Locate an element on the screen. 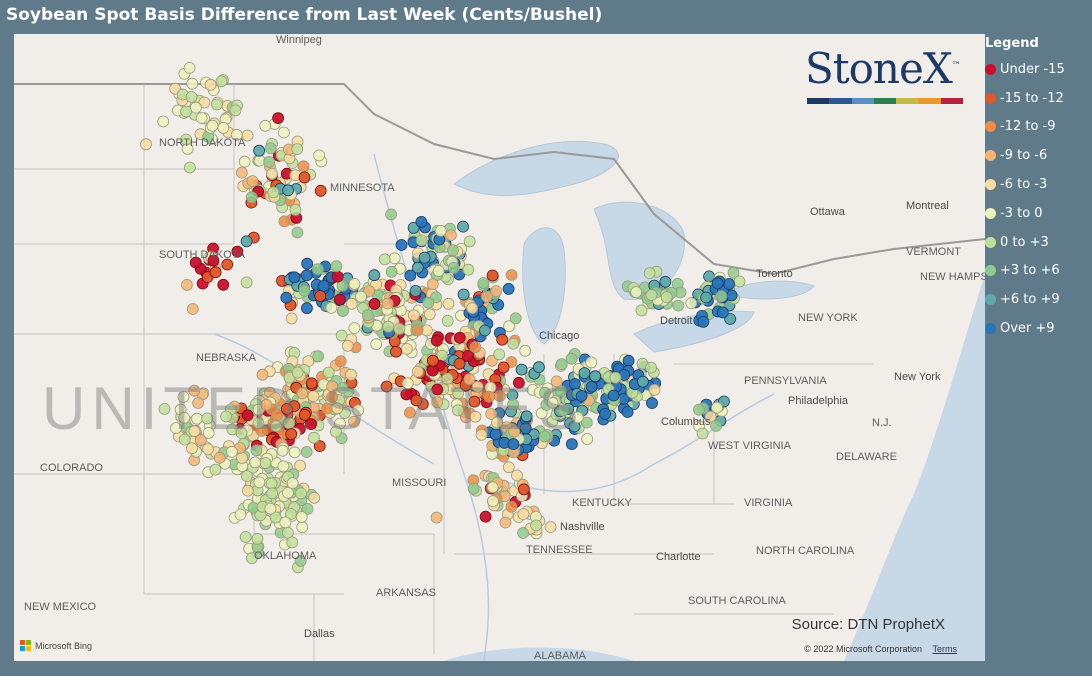 The height and width of the screenshot is (676, 1092). legend-item: Over +9 is located at coordinates (1025, 328).